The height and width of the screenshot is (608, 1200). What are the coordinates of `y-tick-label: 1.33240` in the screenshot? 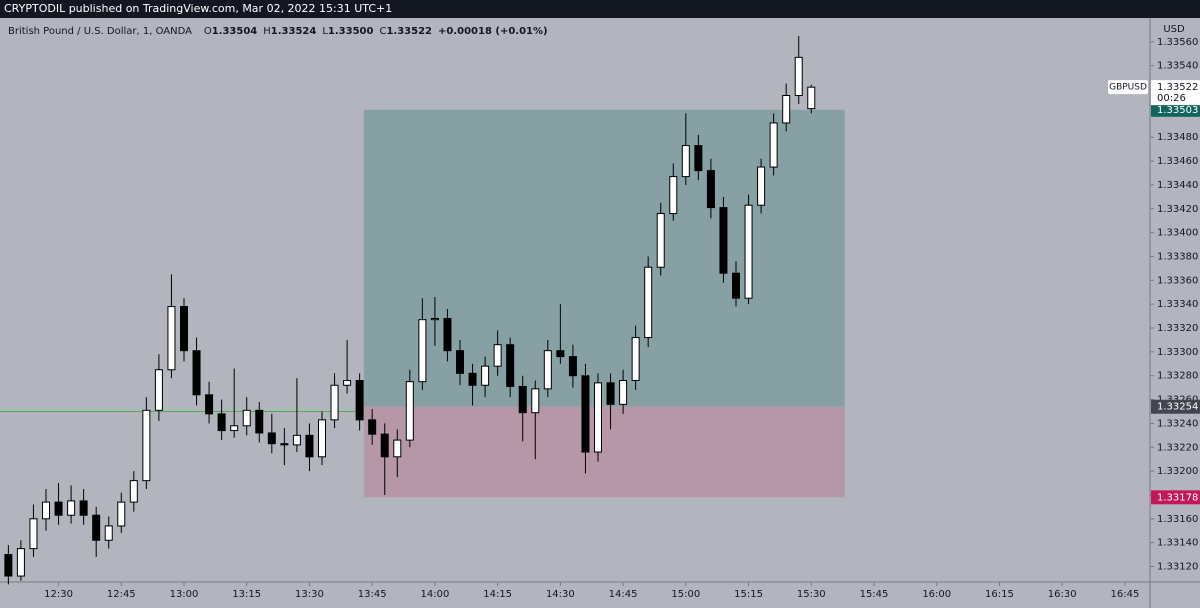 It's located at (1177, 423).